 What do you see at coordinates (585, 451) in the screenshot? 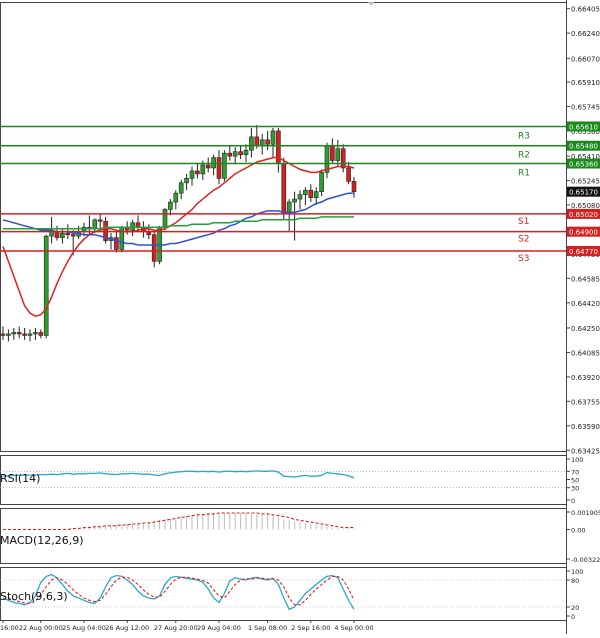
I see `price-tick-label: 0.63425` at bounding box center [585, 451].